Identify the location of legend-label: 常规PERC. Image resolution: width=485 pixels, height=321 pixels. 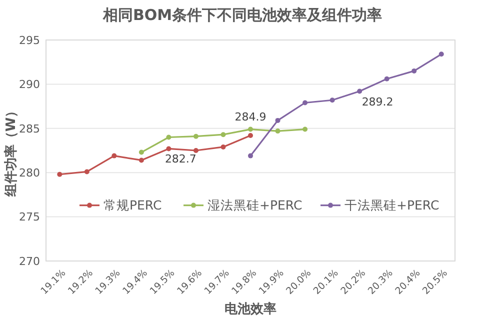
(133, 205).